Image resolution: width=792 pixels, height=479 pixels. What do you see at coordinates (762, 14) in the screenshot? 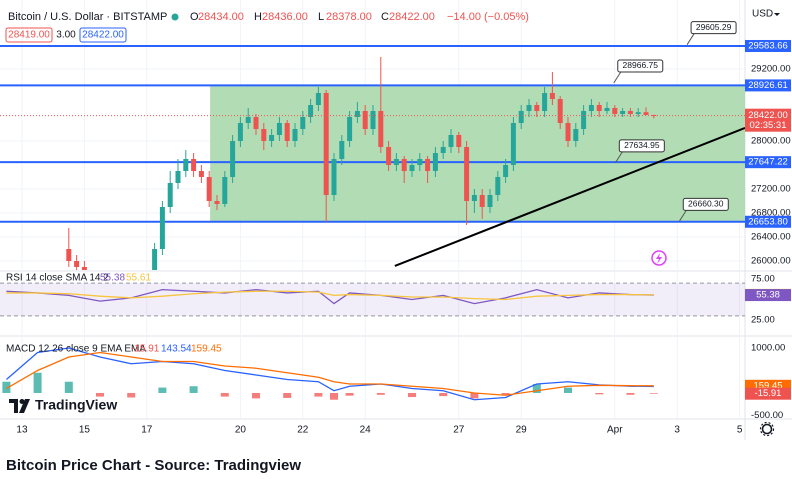
I see `currency: USD` at bounding box center [762, 14].